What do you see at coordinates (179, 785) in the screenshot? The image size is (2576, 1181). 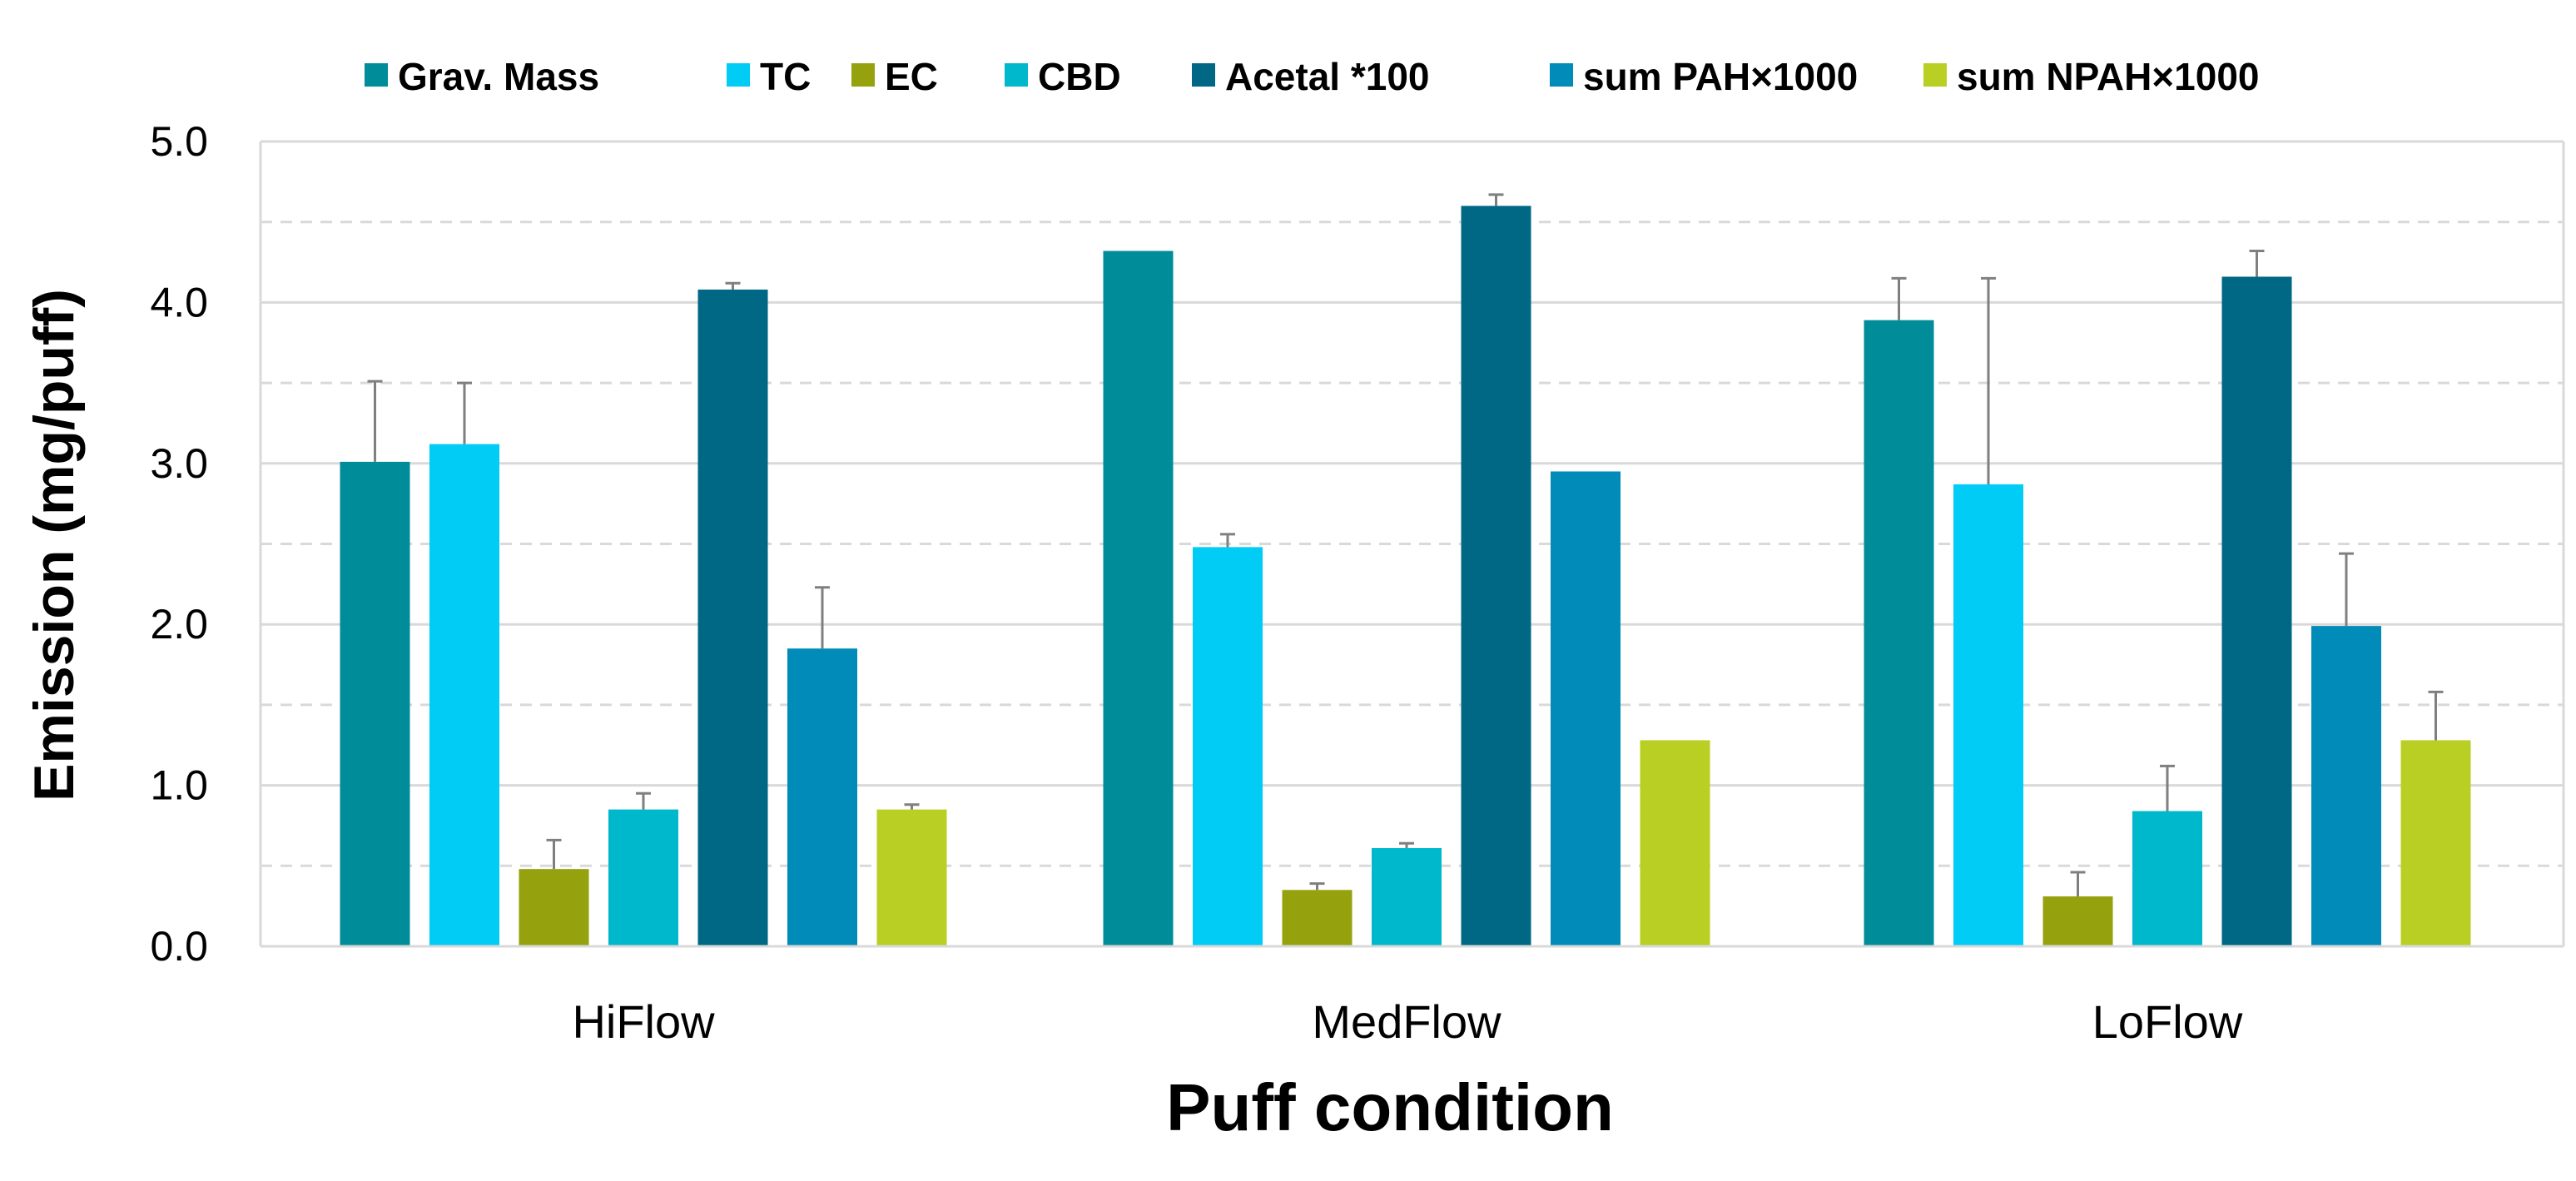 I see `y-tick-label: 1.0` at bounding box center [179, 785].